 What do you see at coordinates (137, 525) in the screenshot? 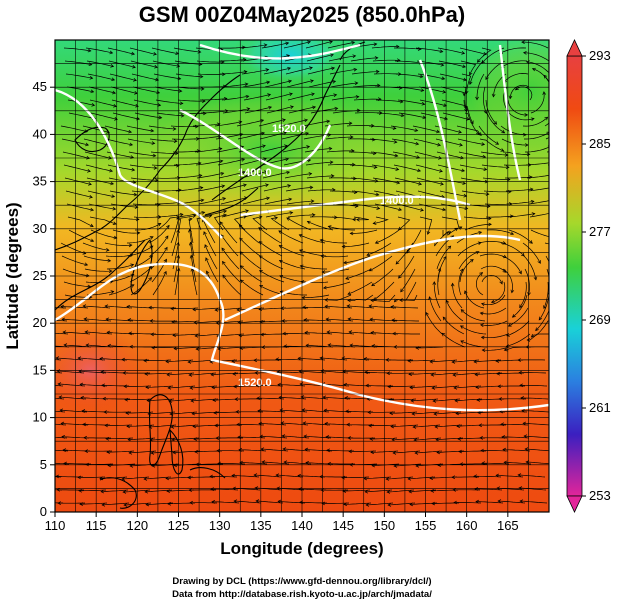
I see `x-tick-label: 120` at bounding box center [137, 525].